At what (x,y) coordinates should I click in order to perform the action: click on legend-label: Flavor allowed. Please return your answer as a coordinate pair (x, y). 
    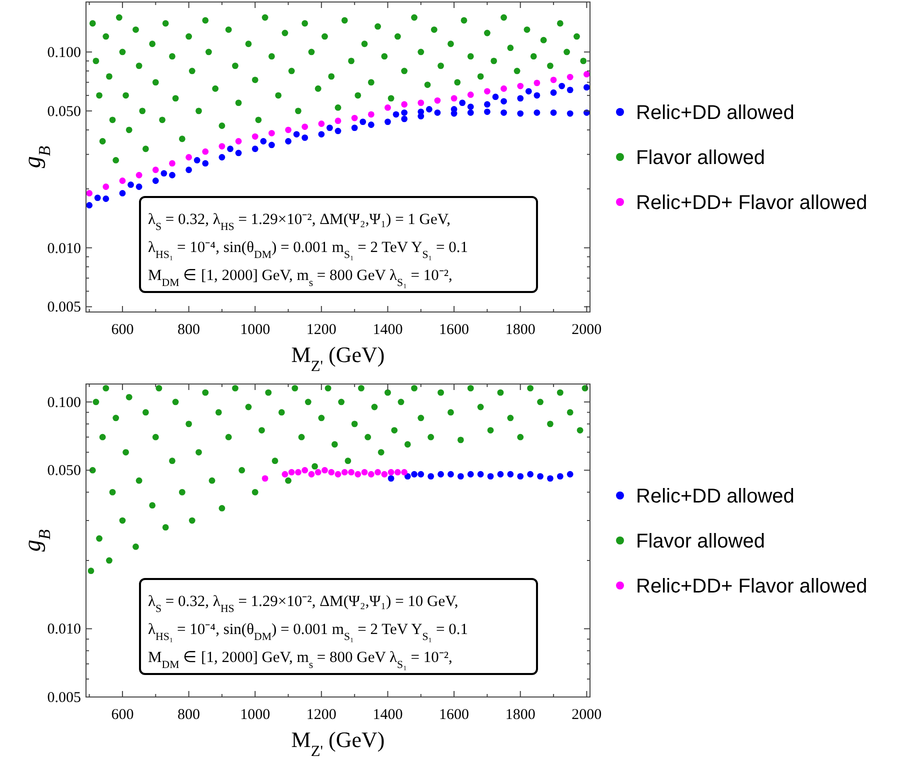
    Looking at the image, I should click on (700, 541).